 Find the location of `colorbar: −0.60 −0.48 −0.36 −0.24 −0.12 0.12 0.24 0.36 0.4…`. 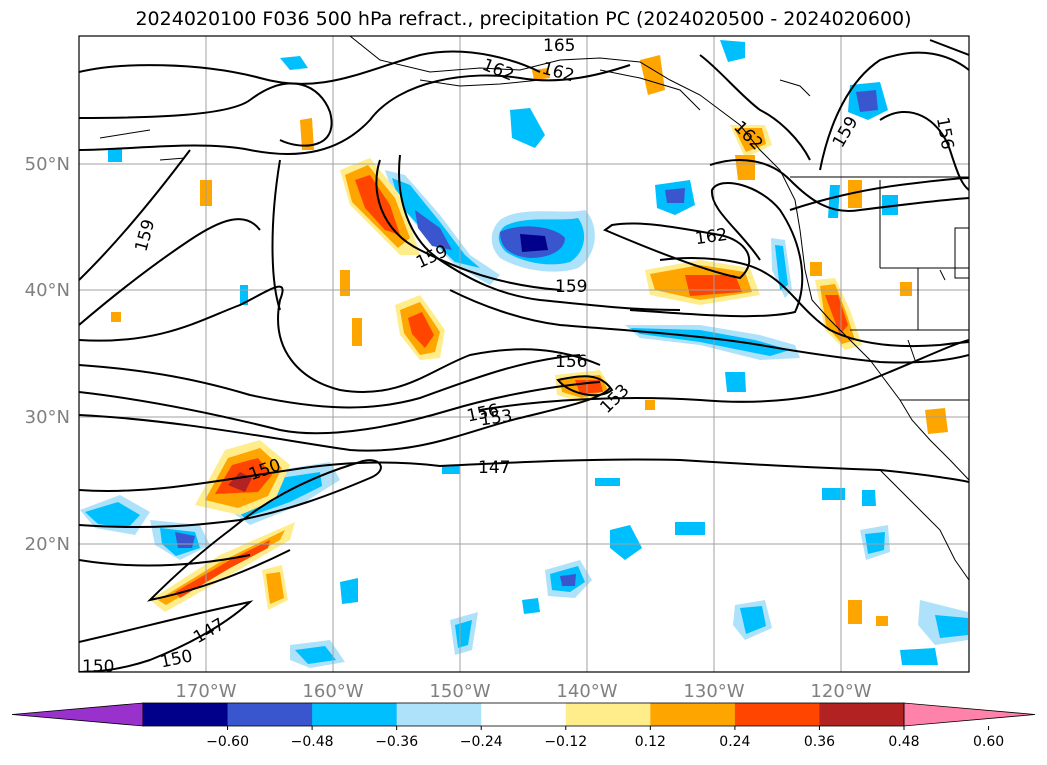

colorbar: −0.60 −0.48 −0.36 −0.24 −0.12 0.12 0.24 0.36 0.4… is located at coordinates (523, 726).